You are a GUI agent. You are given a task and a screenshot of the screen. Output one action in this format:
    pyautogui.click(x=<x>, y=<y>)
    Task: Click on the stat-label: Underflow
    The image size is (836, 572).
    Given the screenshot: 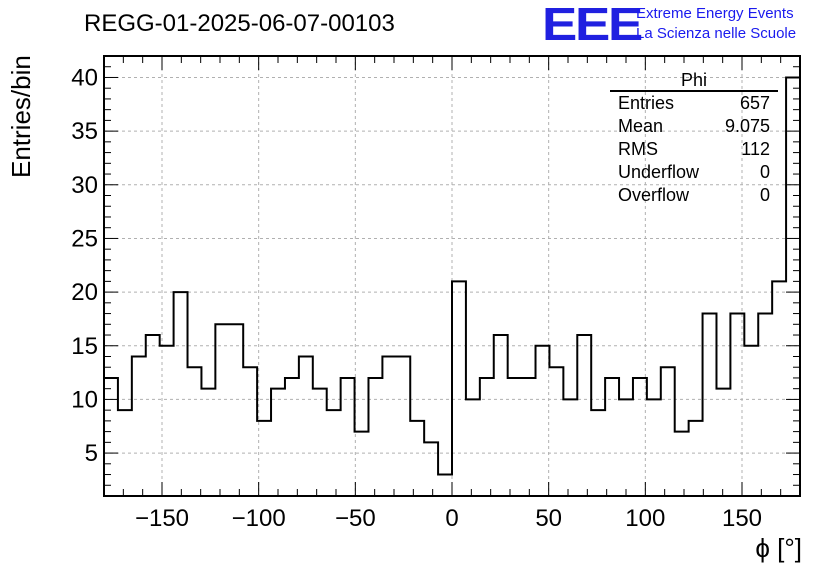 What is the action you would take?
    pyautogui.click(x=659, y=172)
    